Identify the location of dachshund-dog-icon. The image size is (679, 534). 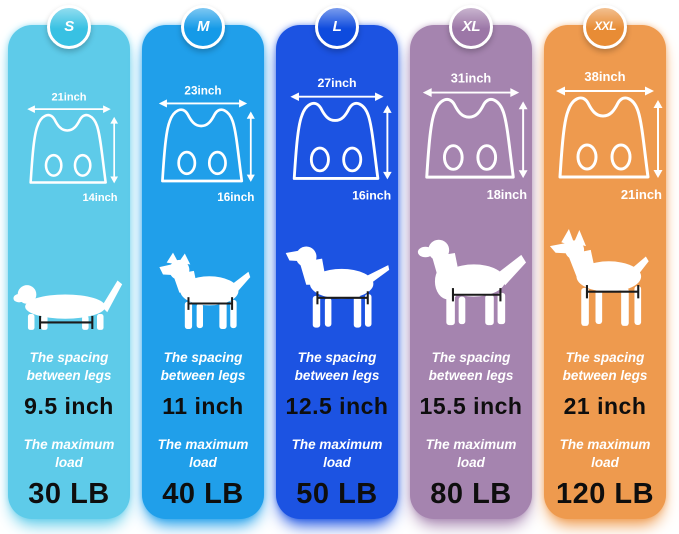
(68, 305).